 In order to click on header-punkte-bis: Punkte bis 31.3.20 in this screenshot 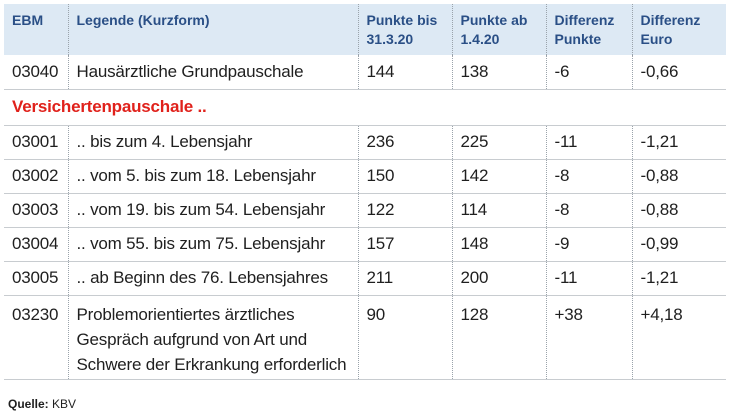, I will do `click(404, 29)`.